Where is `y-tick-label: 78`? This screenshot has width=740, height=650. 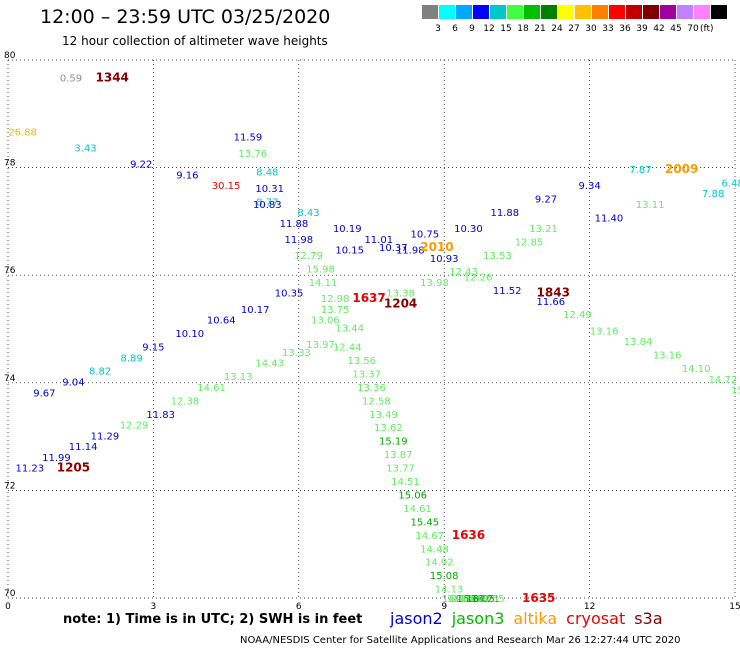
y-tick-label: 78 is located at coordinates (10, 164).